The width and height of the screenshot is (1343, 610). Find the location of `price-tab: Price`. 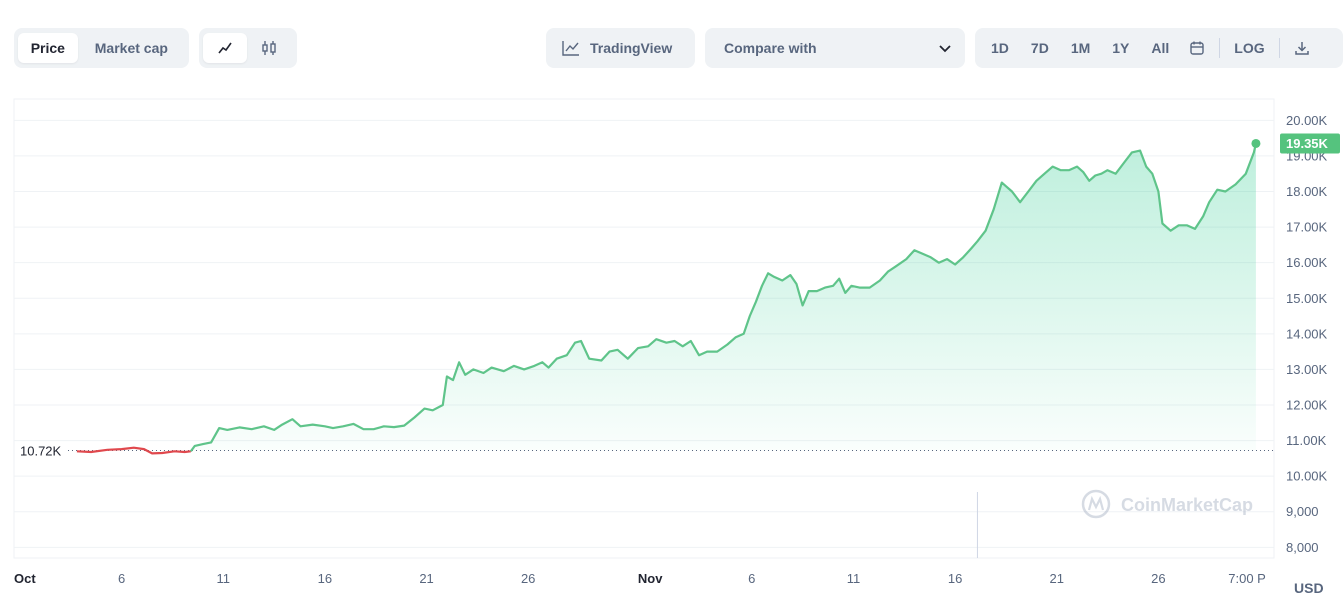

price-tab: Price is located at coordinates (48, 48).